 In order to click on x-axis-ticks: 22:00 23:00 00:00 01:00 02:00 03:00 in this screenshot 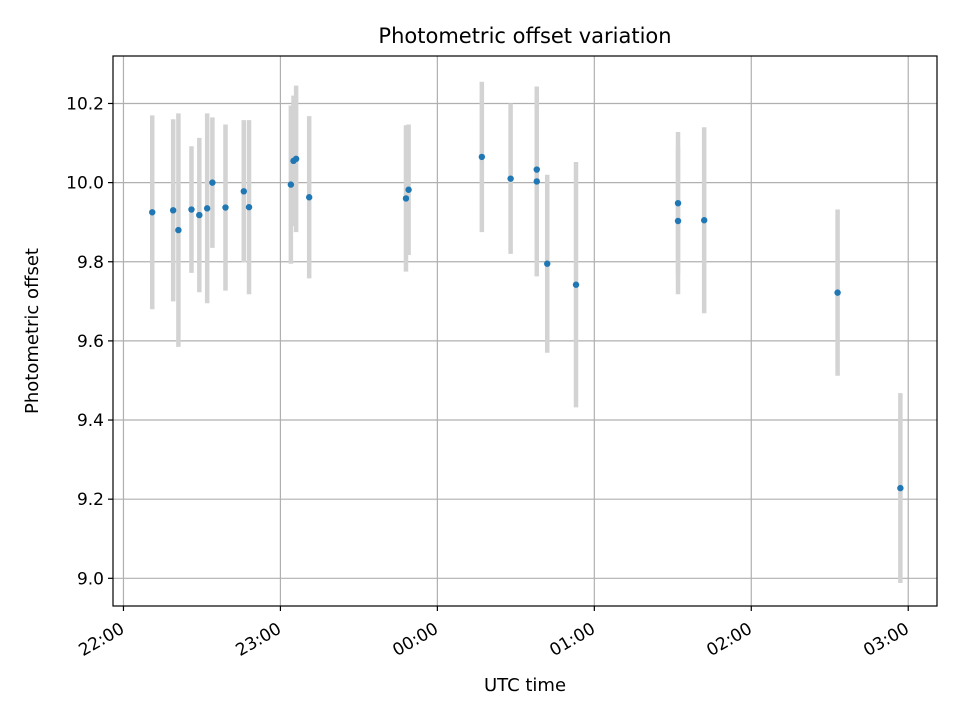, I will do `click(494, 633)`.